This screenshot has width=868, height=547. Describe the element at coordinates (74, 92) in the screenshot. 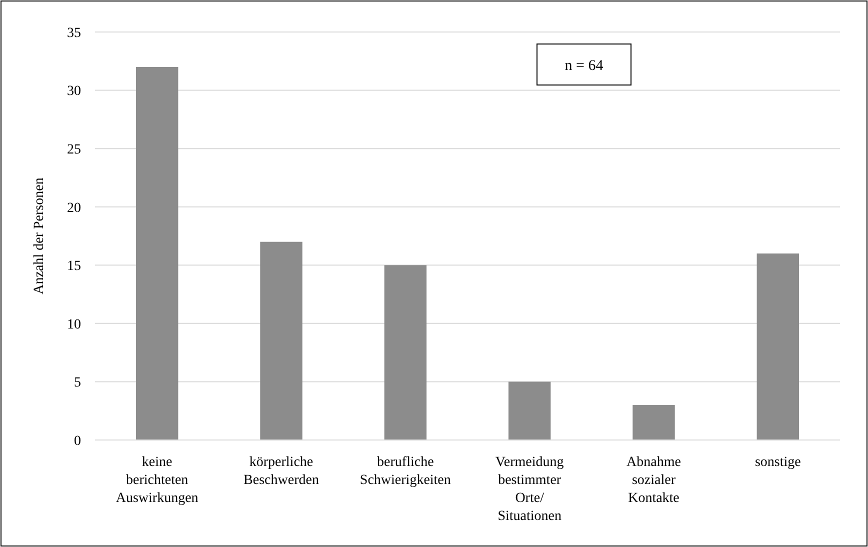

I see `y-tick-label: 30` at that location.